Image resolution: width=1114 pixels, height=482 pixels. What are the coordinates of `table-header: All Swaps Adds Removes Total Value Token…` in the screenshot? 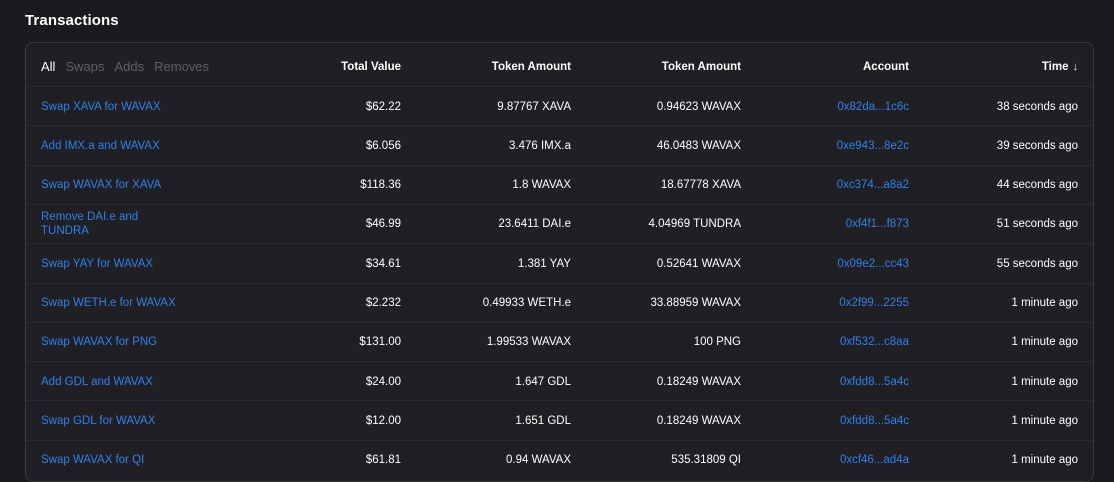 It's located at (559, 66).